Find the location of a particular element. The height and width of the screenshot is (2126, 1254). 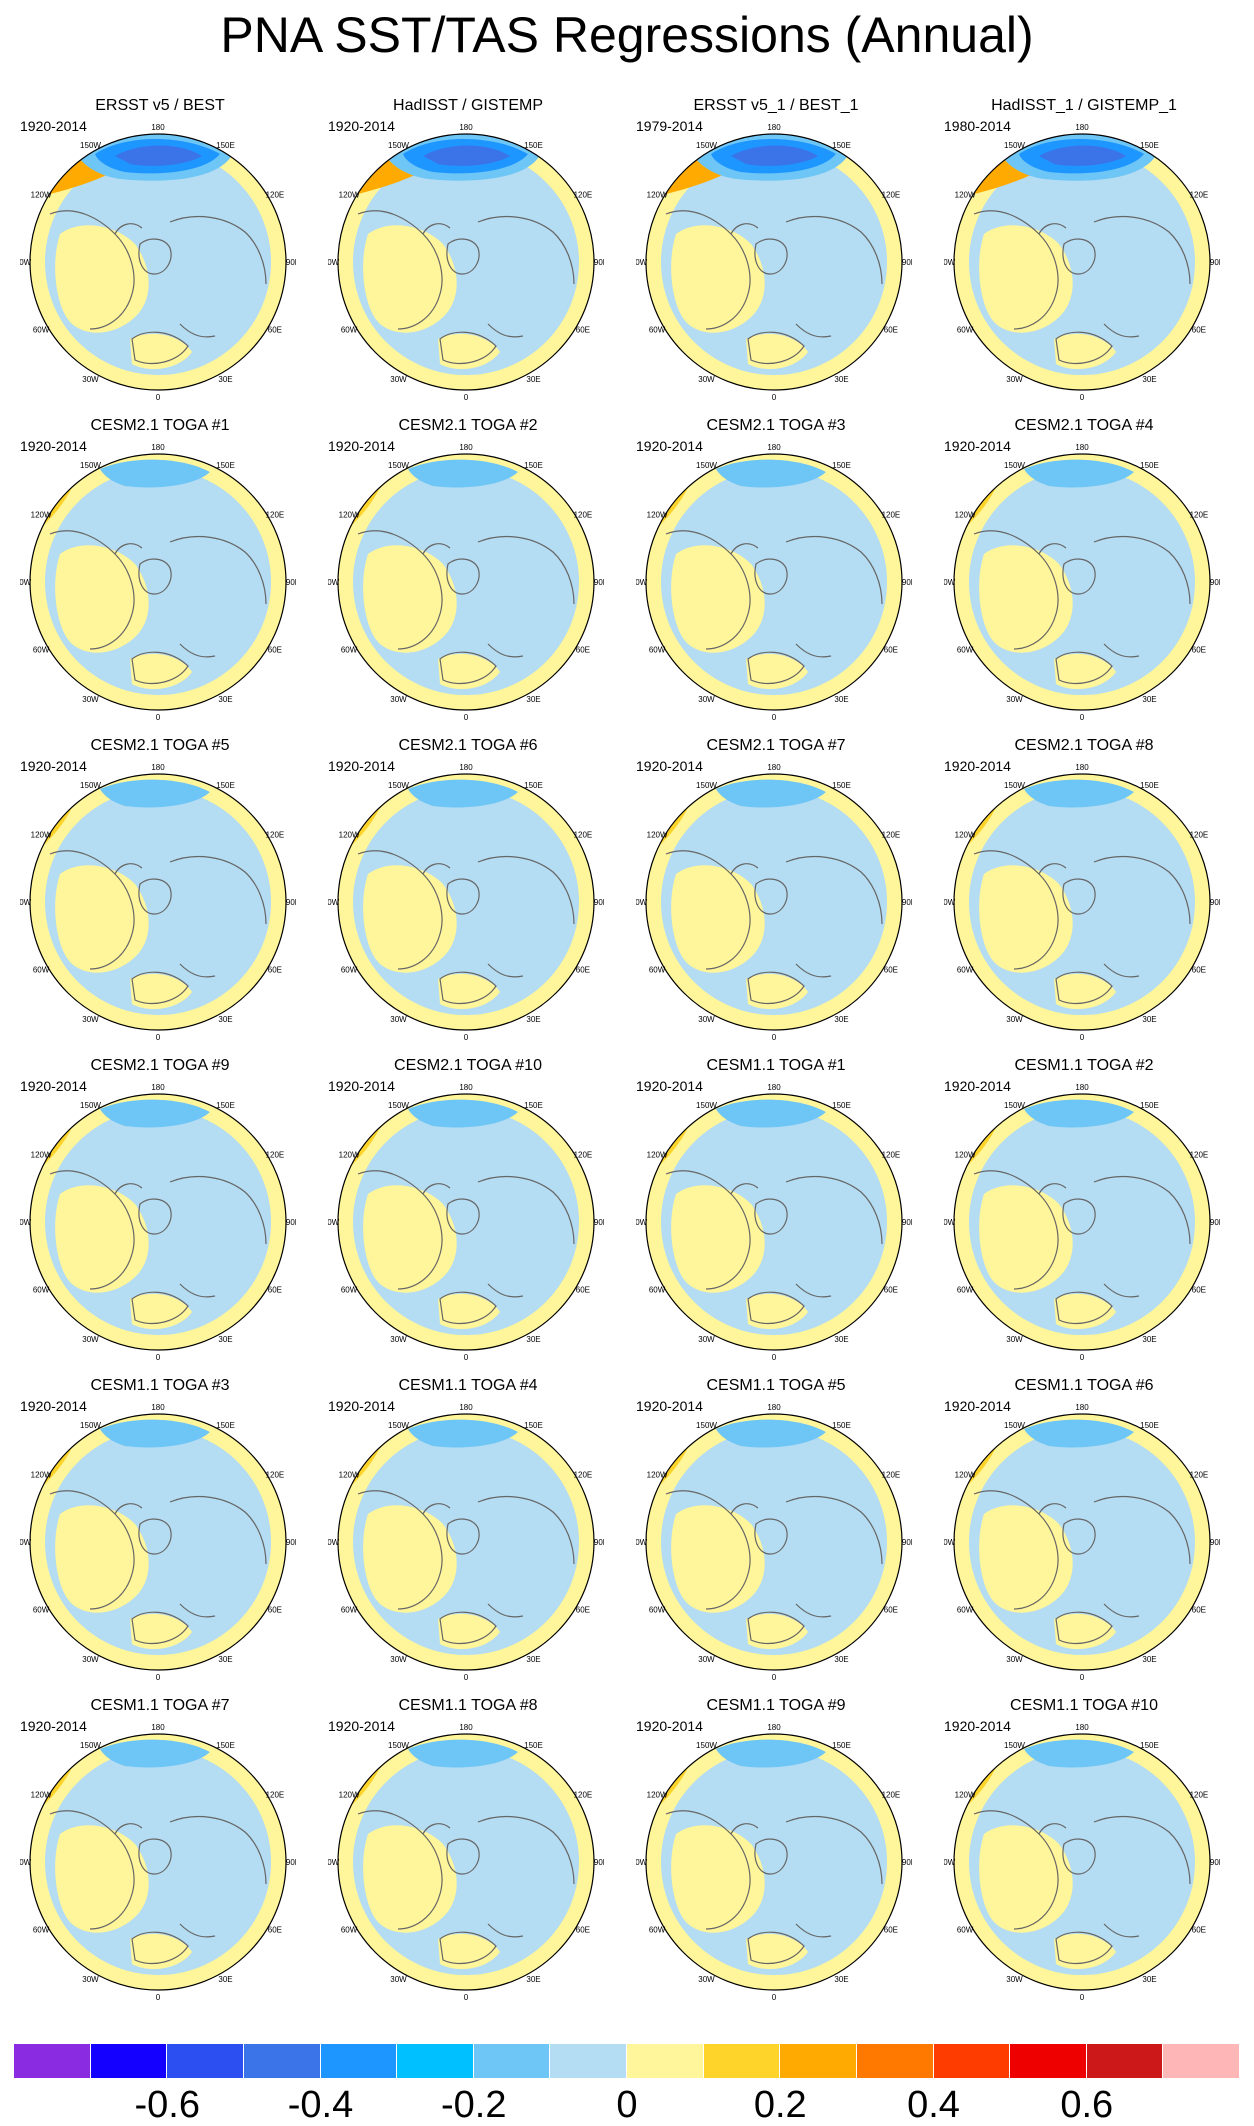

panel-title: CESM2.1 TOGA #8 is located at coordinates (1084, 745).